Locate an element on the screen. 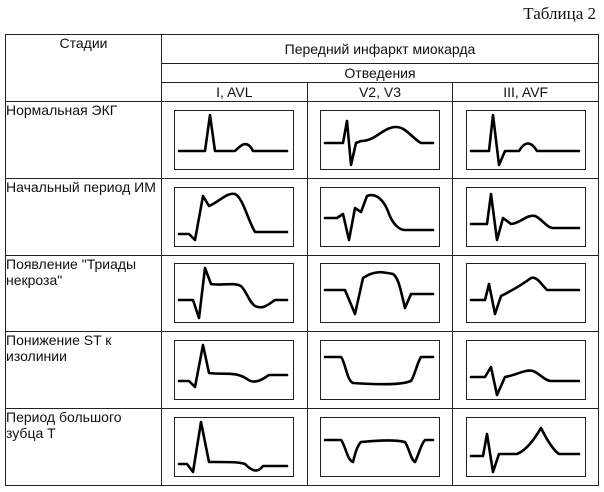 The width and height of the screenshot is (604, 492). stages-header: Стадии is located at coordinates (83, 68).